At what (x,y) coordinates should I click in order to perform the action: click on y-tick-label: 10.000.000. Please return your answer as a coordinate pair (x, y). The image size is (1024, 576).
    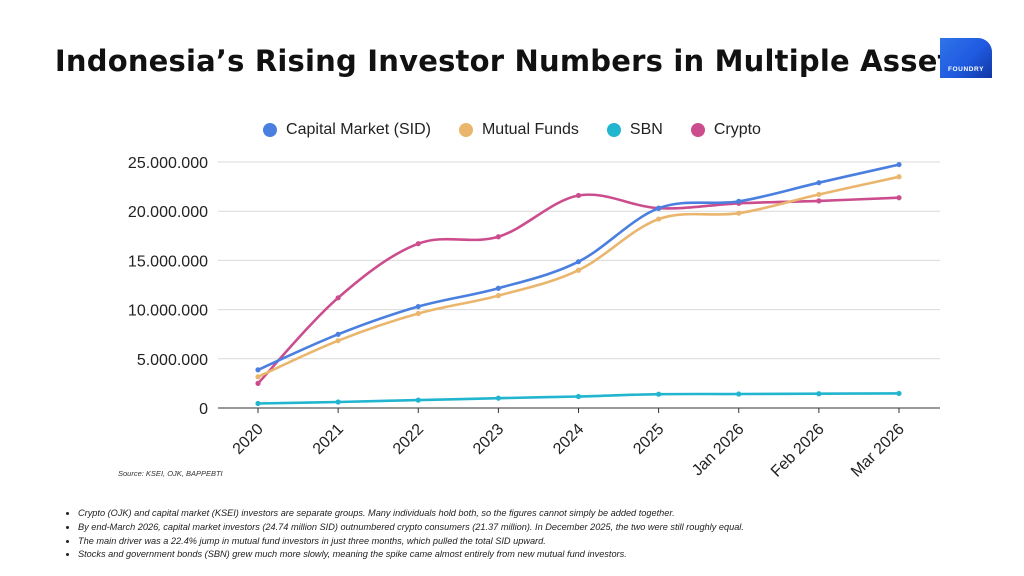
    Looking at the image, I should click on (168, 311).